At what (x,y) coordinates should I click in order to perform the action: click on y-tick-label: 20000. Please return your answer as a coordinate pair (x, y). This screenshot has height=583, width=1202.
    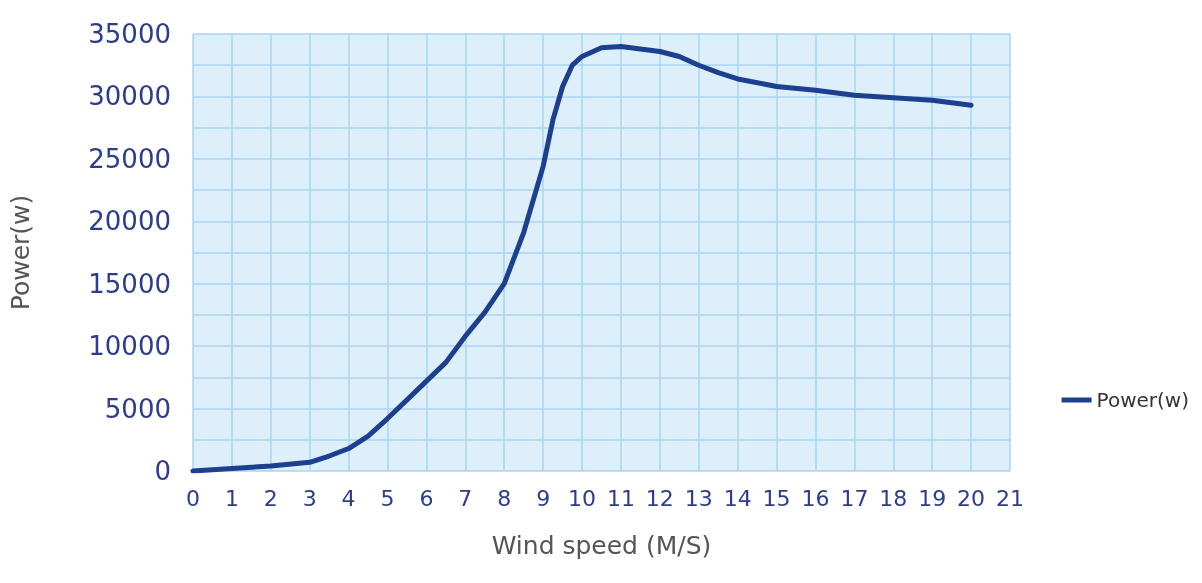
    Looking at the image, I should click on (129, 221).